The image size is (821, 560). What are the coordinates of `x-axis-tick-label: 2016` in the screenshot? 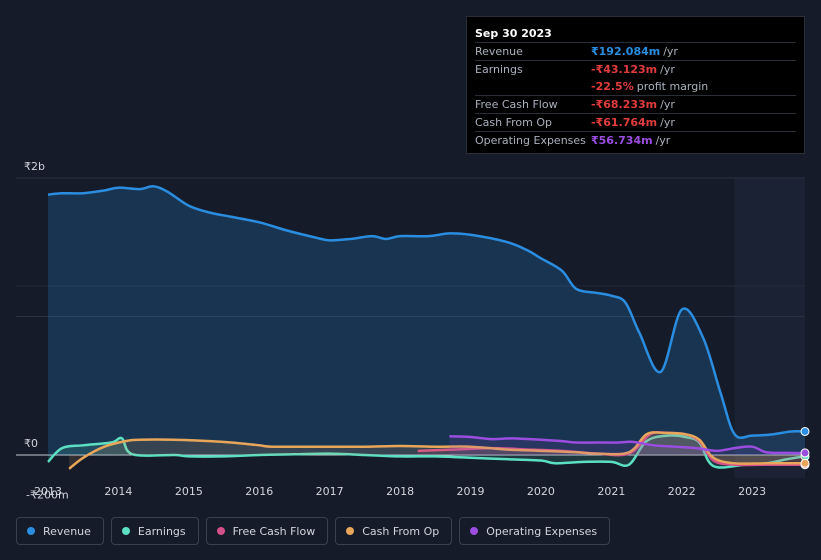 It's located at (259, 491).